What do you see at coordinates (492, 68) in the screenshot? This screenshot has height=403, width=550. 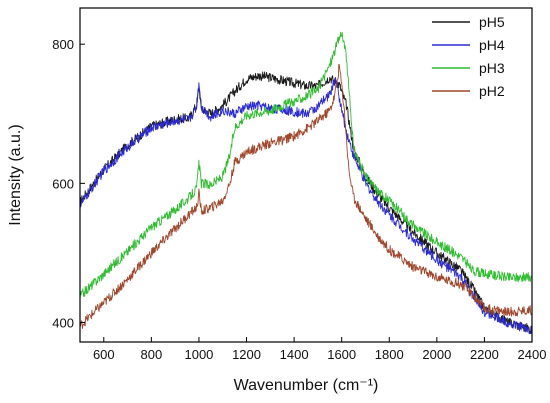 I see `legend-label-ph3: pH3` at bounding box center [492, 68].